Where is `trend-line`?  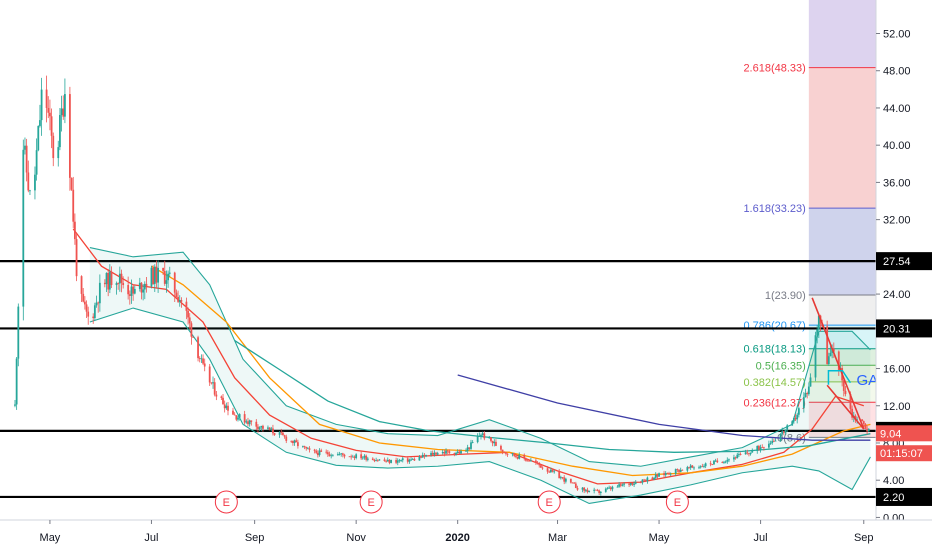
trend-line is located at coordinates (845, 407).